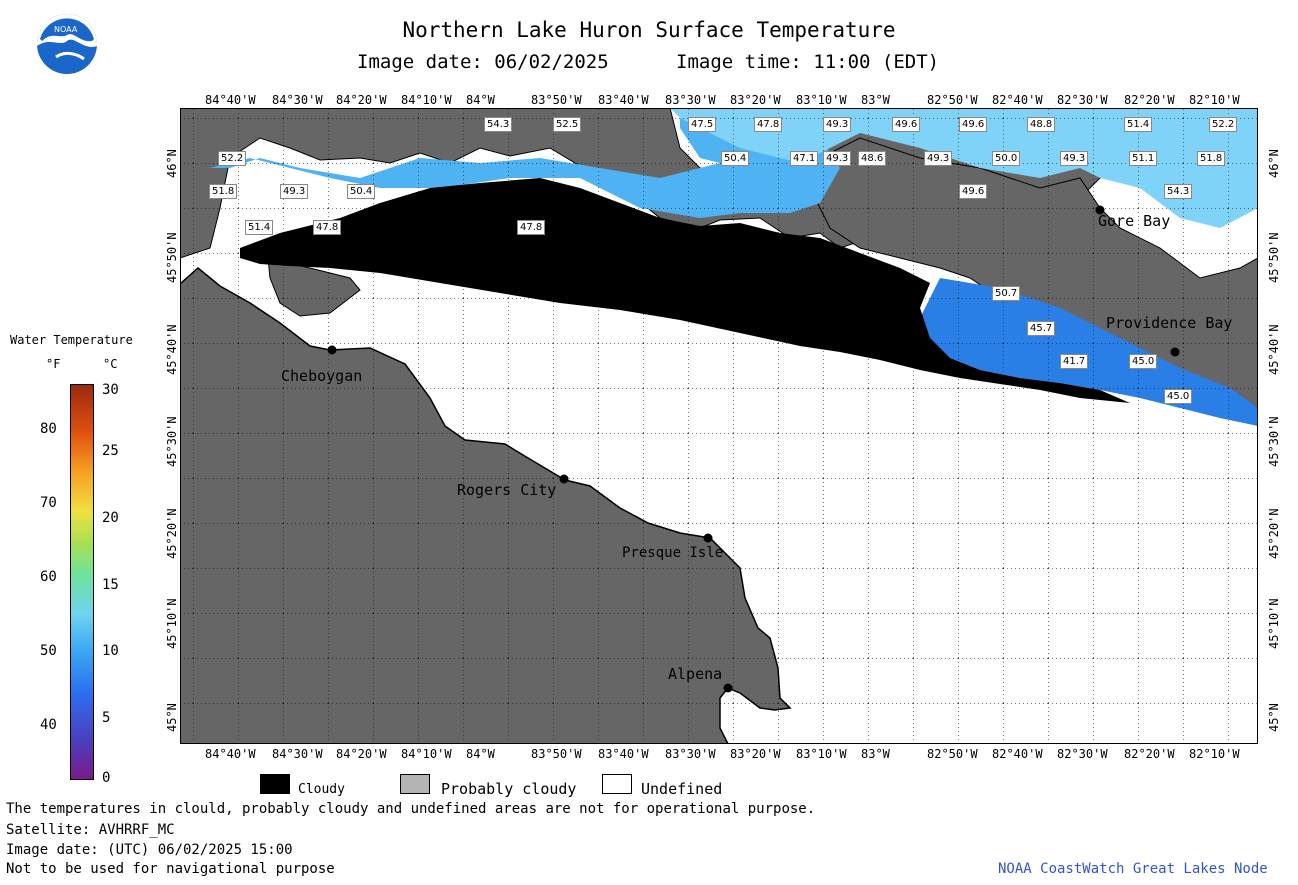  What do you see at coordinates (110, 451) in the screenshot?
I see `colorbar-c-tick: 25` at bounding box center [110, 451].